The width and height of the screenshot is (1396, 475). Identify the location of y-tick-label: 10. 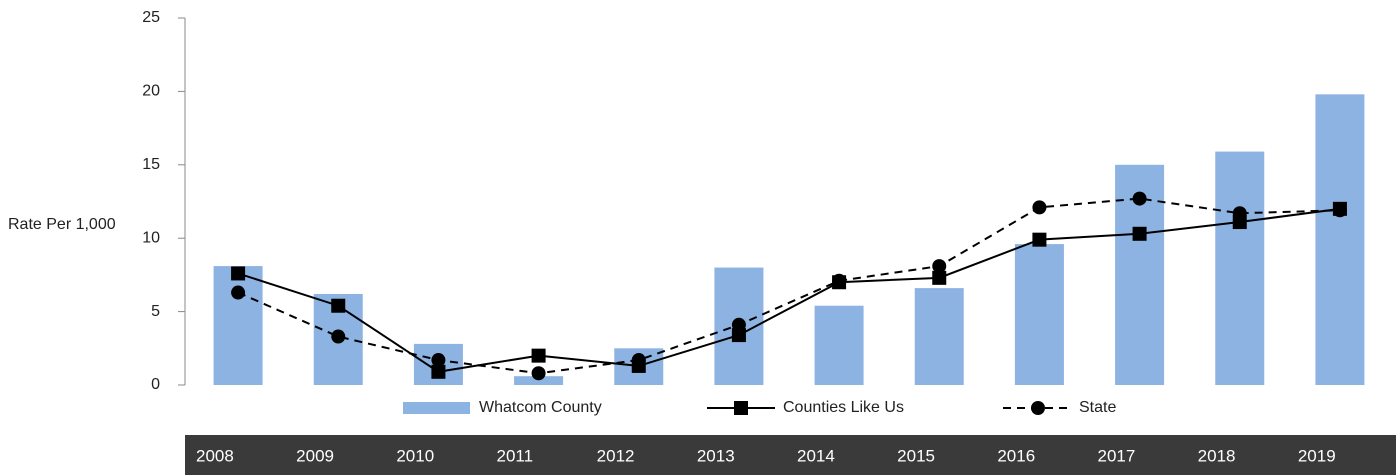
(151, 237).